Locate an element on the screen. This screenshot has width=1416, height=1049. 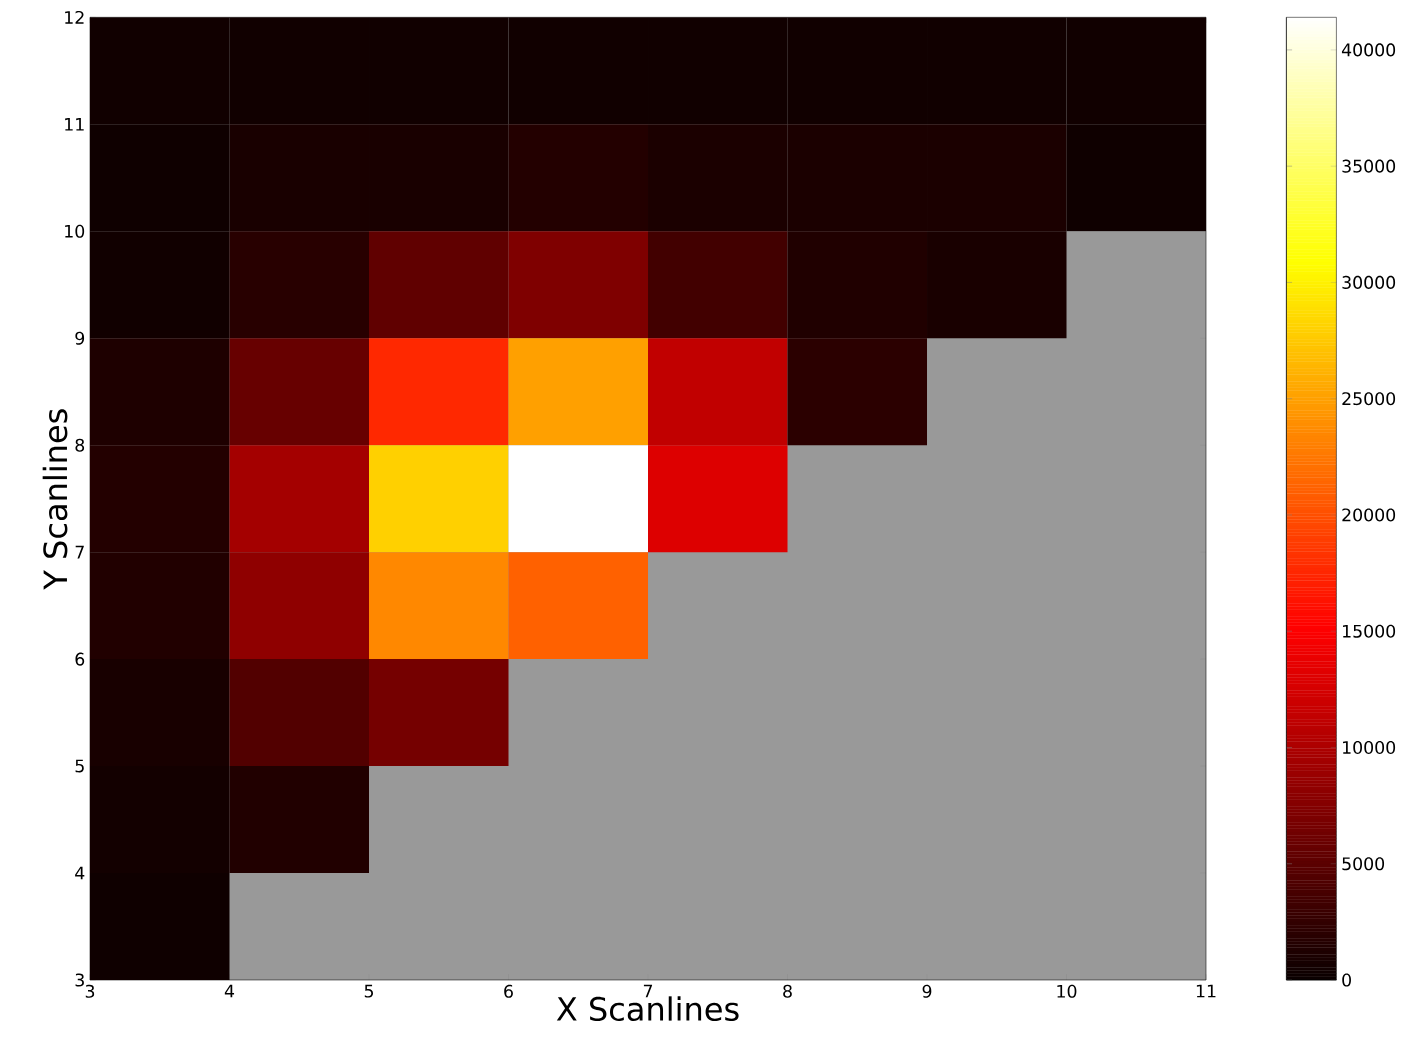
color-bar-label: 0 is located at coordinates (1346, 980).